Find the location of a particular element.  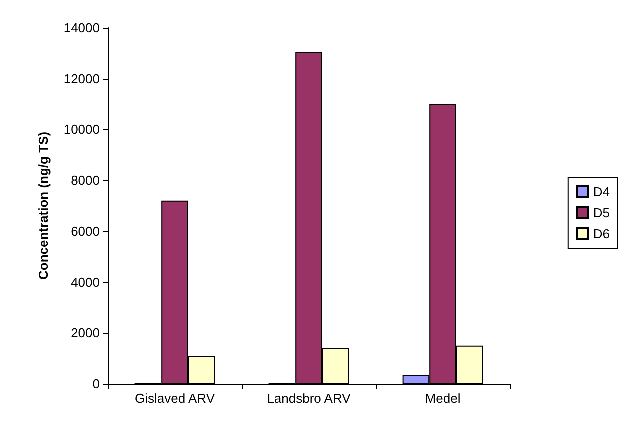

y-tick-label: 8000 is located at coordinates (85, 180).